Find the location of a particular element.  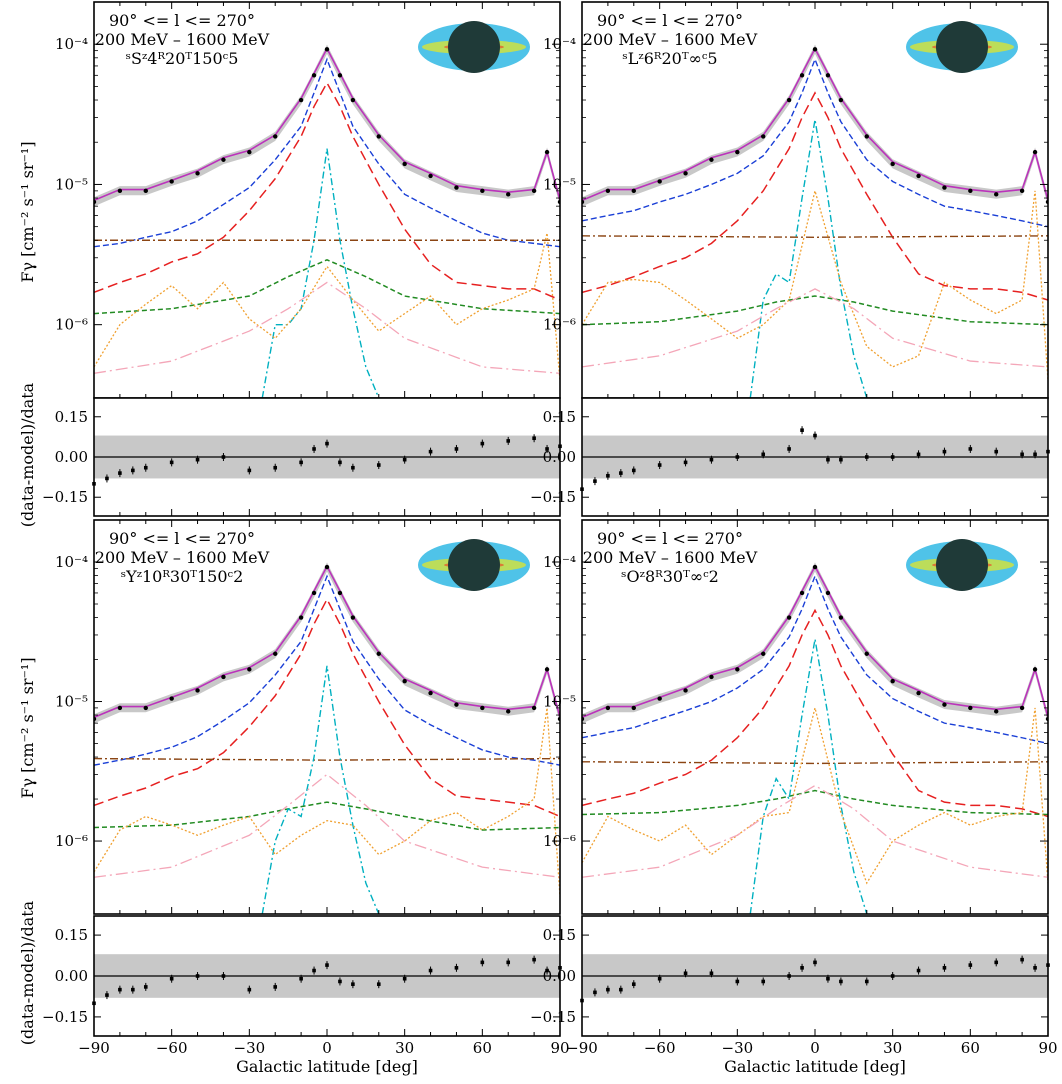

residual-panel-4: 0.15 0.00 −0.15 −90 −60 −30 0 30 60 90 is located at coordinates (794, 986).